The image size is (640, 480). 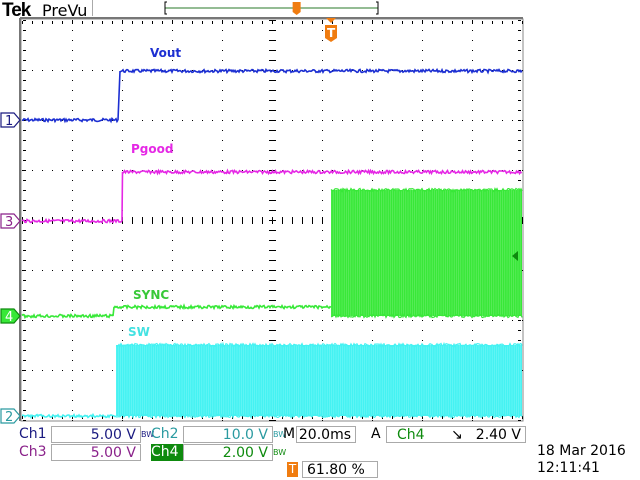 I want to click on ch1-ground-marker-label: 1, so click(x=9, y=121).